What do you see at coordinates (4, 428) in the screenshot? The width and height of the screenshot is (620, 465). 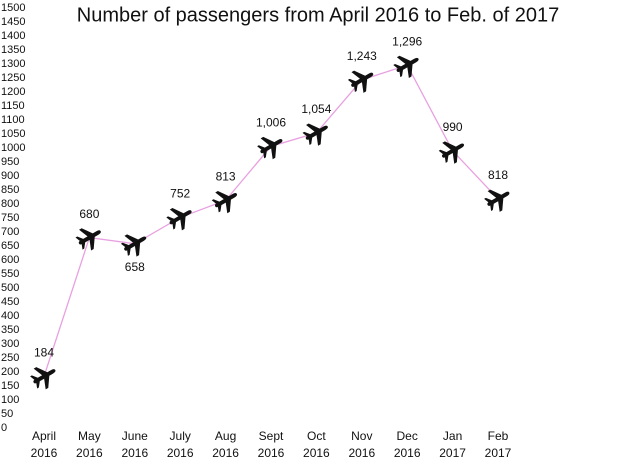 I see `y-tick-label: 0` at bounding box center [4, 428].